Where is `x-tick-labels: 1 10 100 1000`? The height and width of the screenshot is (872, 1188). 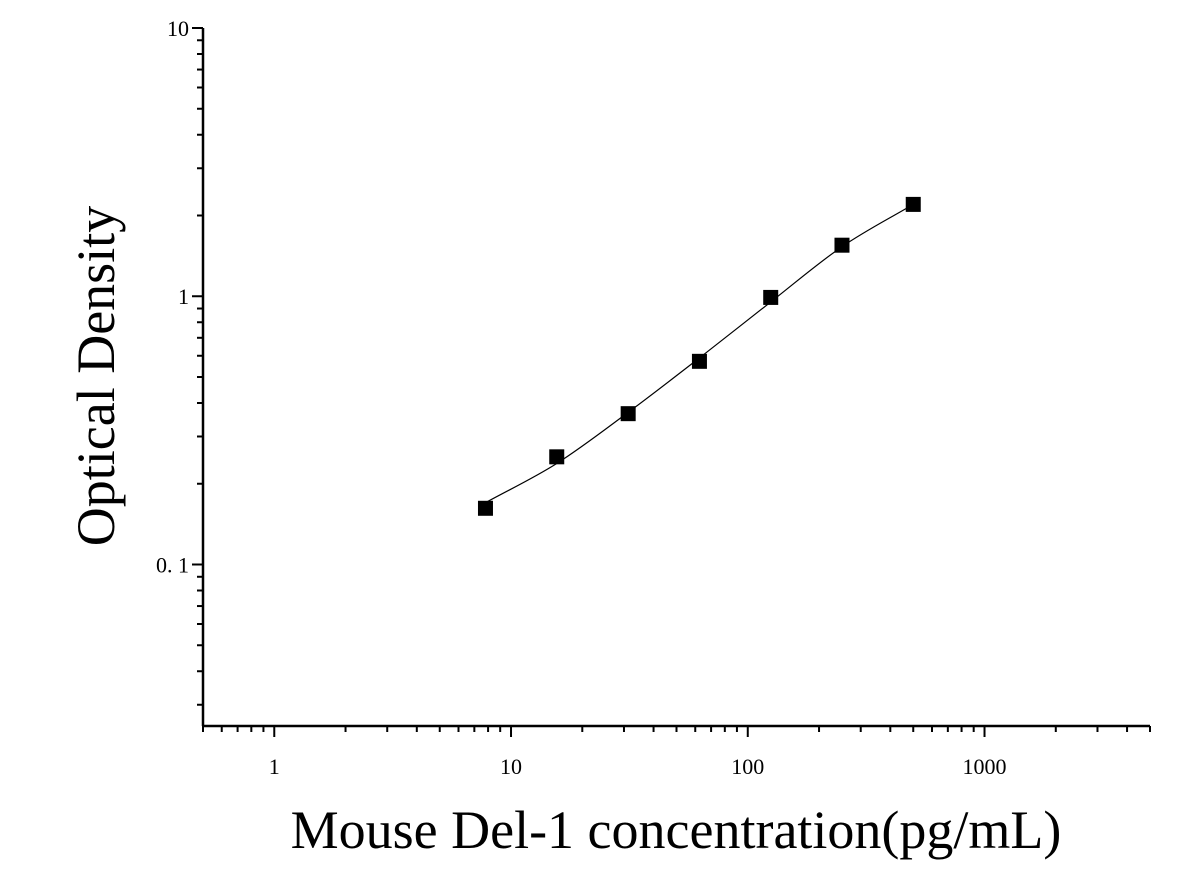
x-tick-labels: 1 10 100 1000 is located at coordinates (638, 766).